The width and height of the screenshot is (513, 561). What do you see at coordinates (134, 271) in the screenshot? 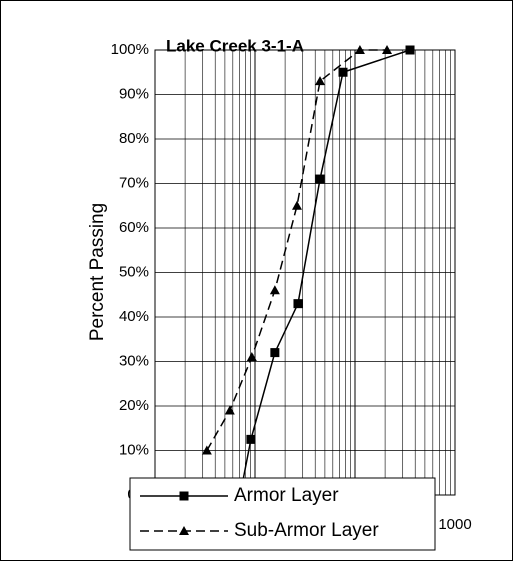
I see `y-tick-label: 50%` at bounding box center [134, 271].